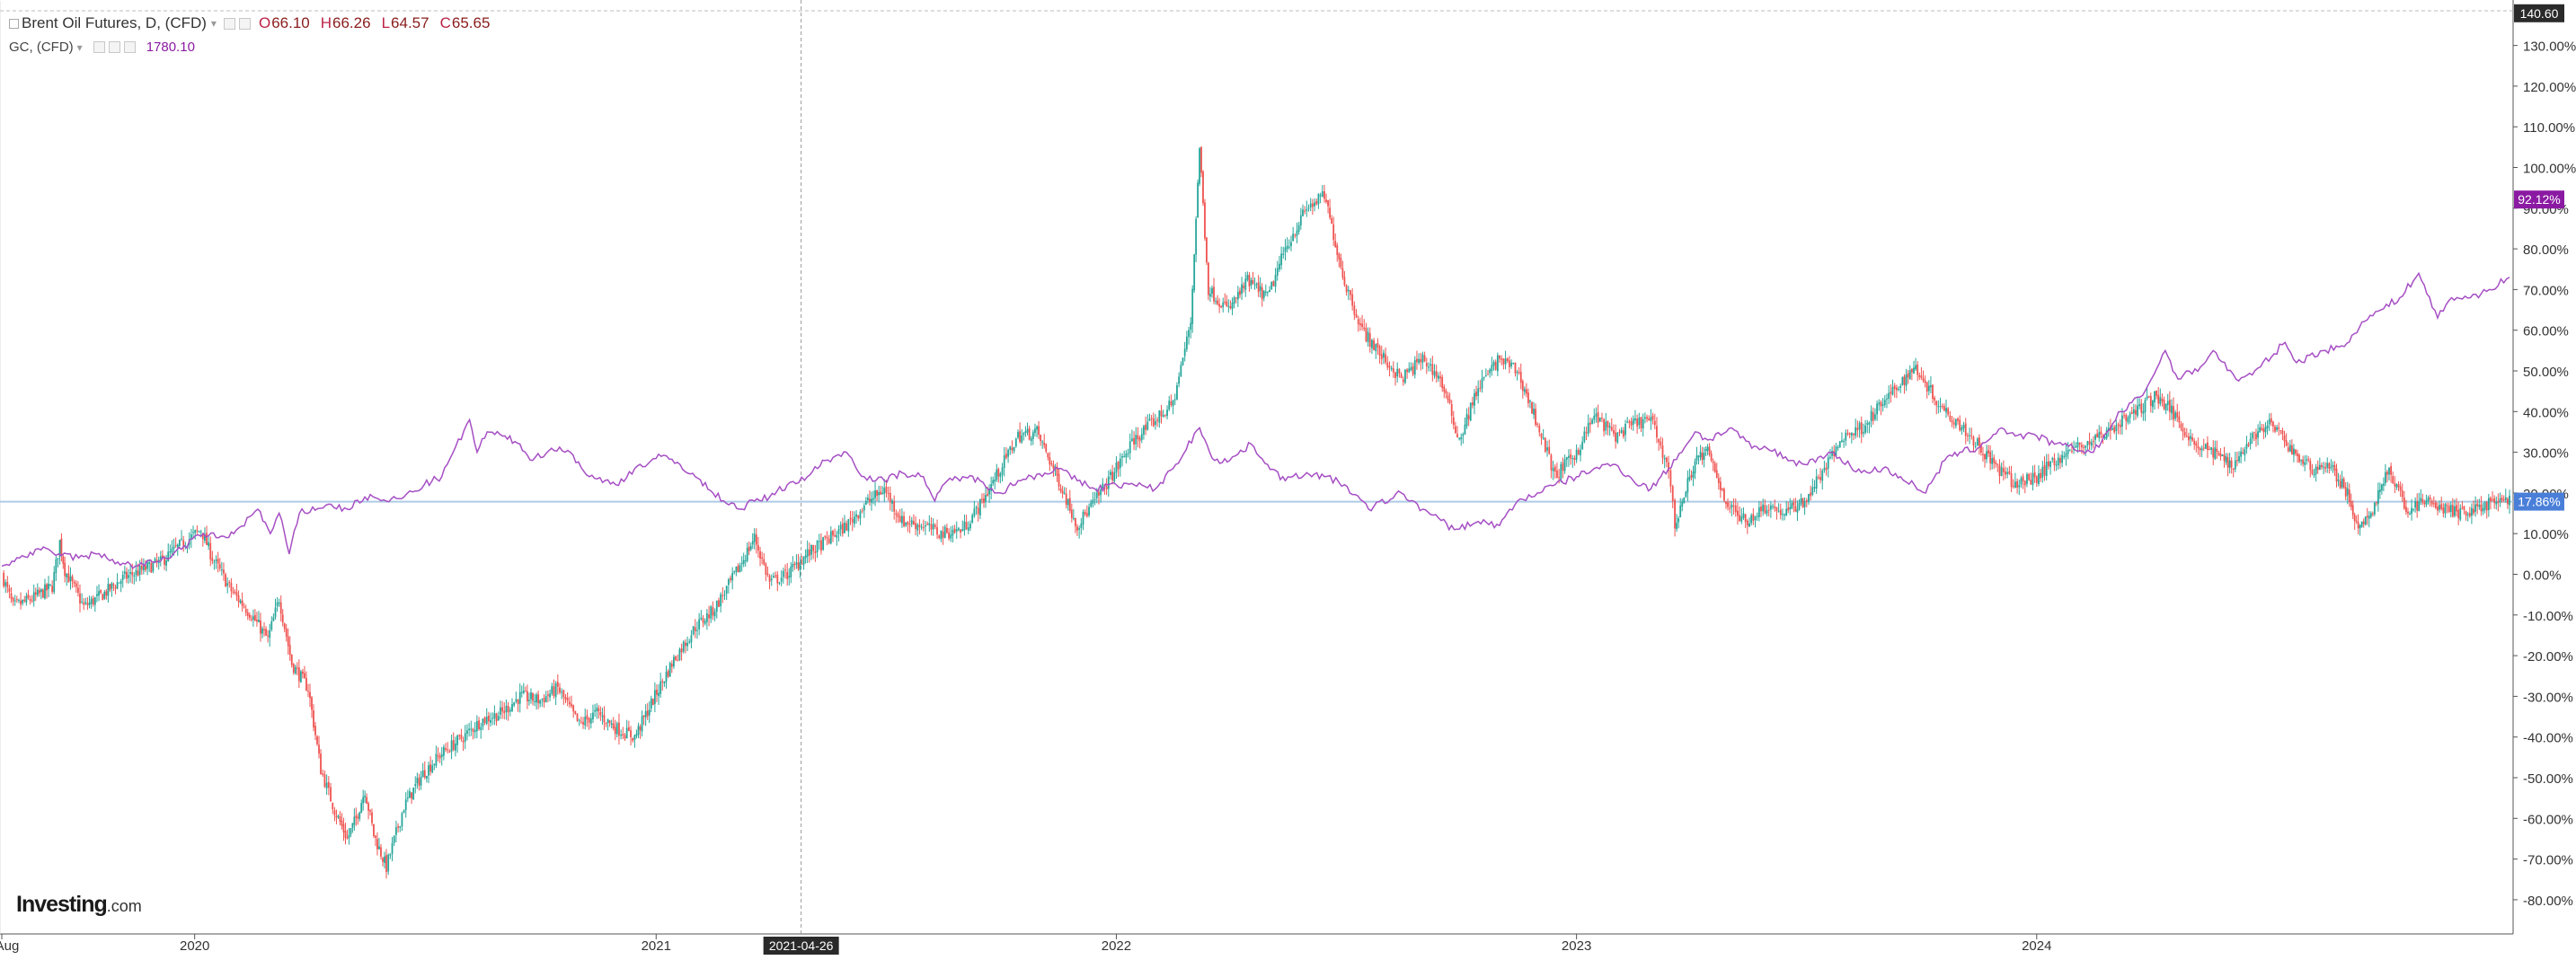 The image size is (2576, 960). I want to click on close-icon, so click(129, 47).